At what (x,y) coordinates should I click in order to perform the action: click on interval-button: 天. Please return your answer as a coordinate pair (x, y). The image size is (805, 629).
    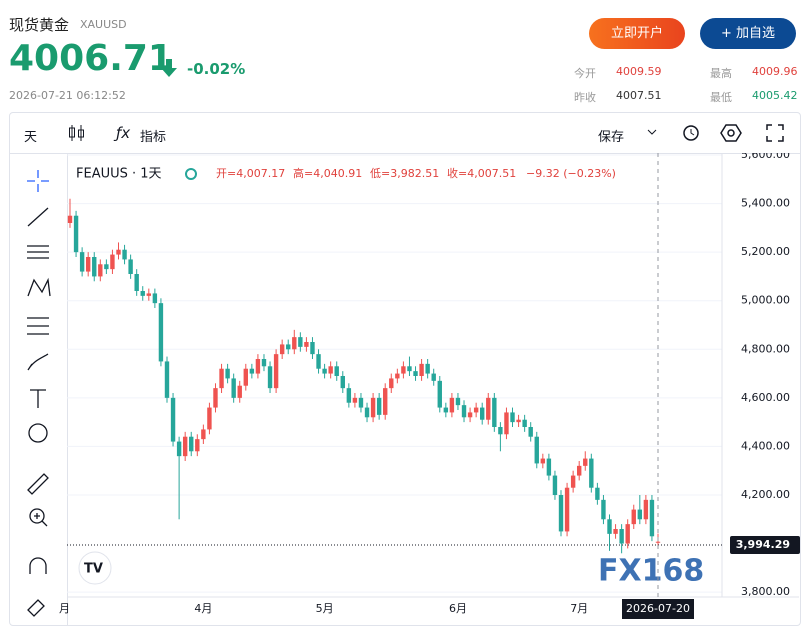
    Looking at the image, I should click on (31, 137).